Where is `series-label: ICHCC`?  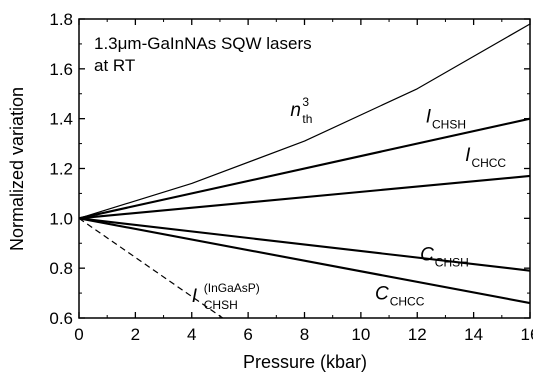 series-label: ICHCC is located at coordinates (485, 157).